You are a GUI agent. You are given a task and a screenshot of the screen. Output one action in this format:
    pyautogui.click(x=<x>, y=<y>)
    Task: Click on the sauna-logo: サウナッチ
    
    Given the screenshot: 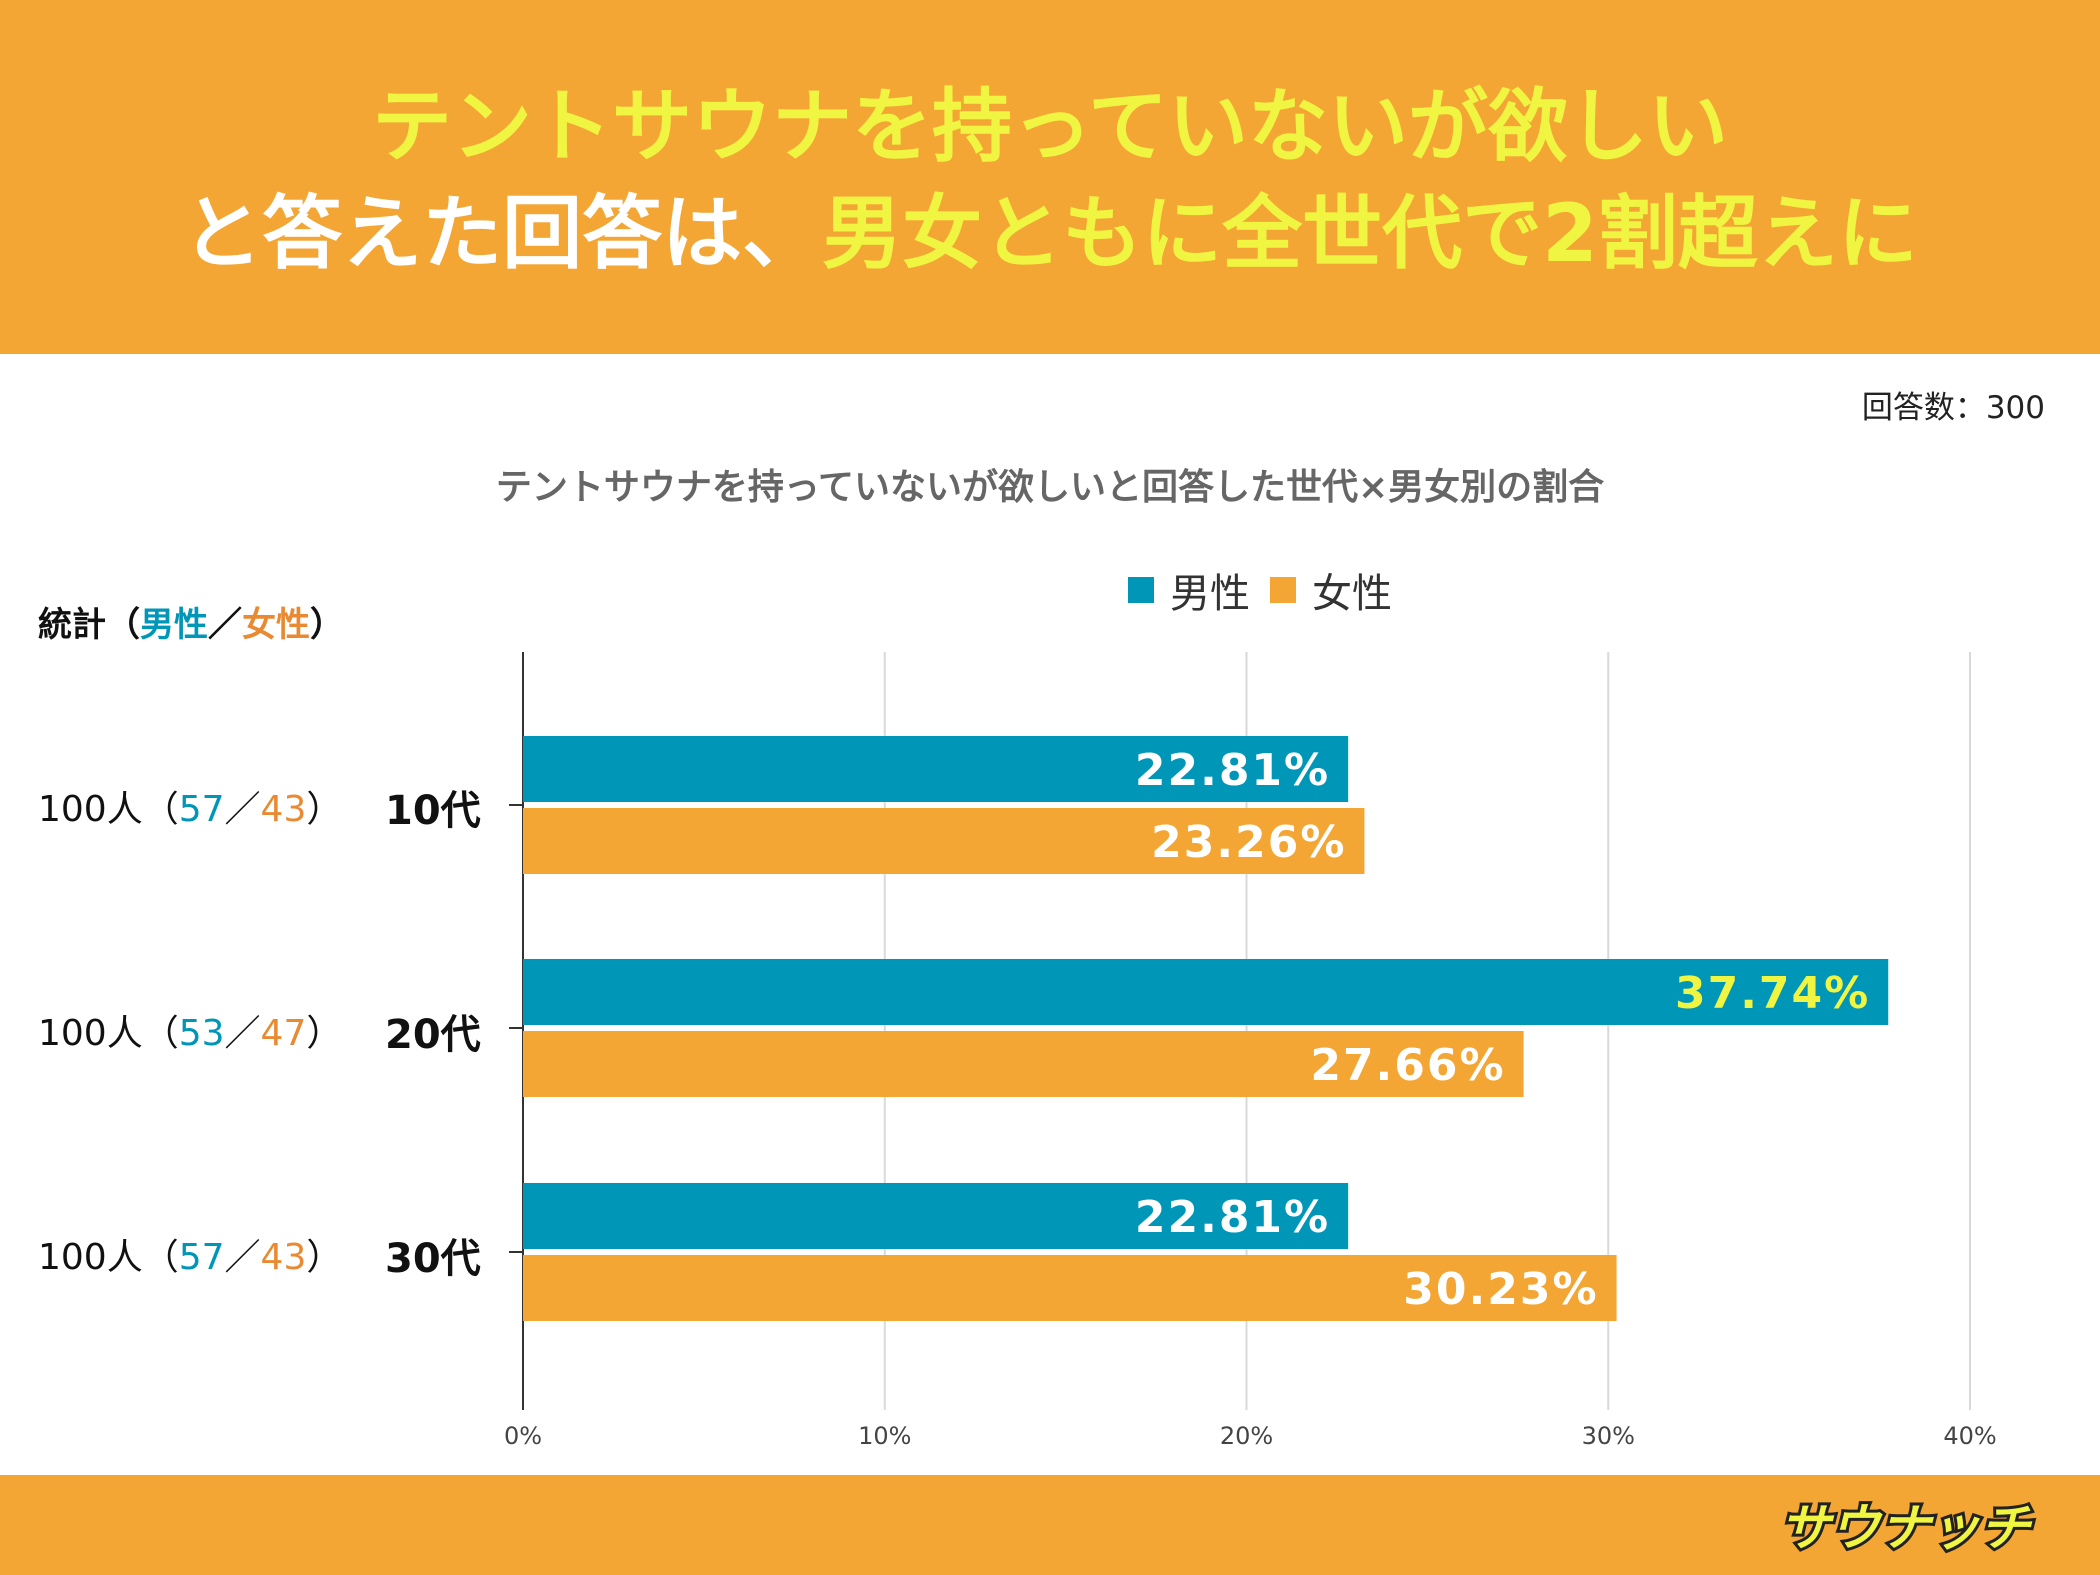 What is the action you would take?
    pyautogui.click(x=1906, y=1528)
    